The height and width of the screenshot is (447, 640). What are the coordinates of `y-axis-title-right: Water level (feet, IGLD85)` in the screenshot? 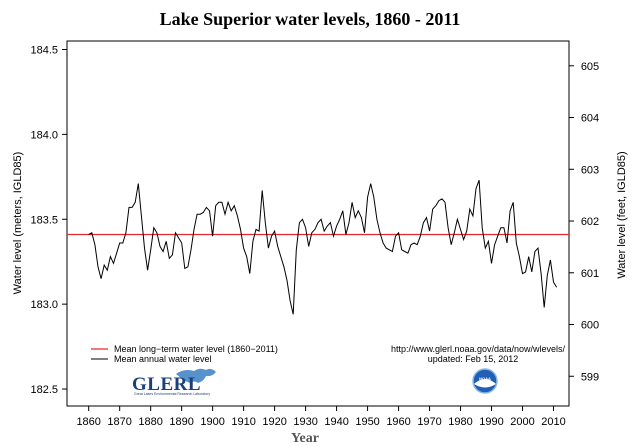 It's located at (622, 214).